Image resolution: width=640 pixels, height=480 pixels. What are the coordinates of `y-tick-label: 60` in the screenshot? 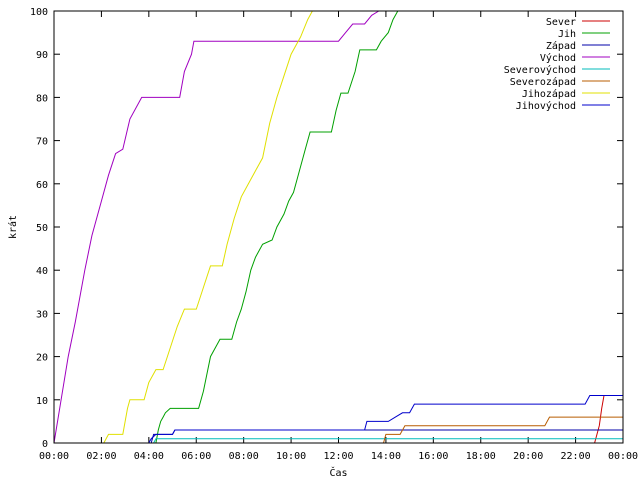 It's located at (42, 185).